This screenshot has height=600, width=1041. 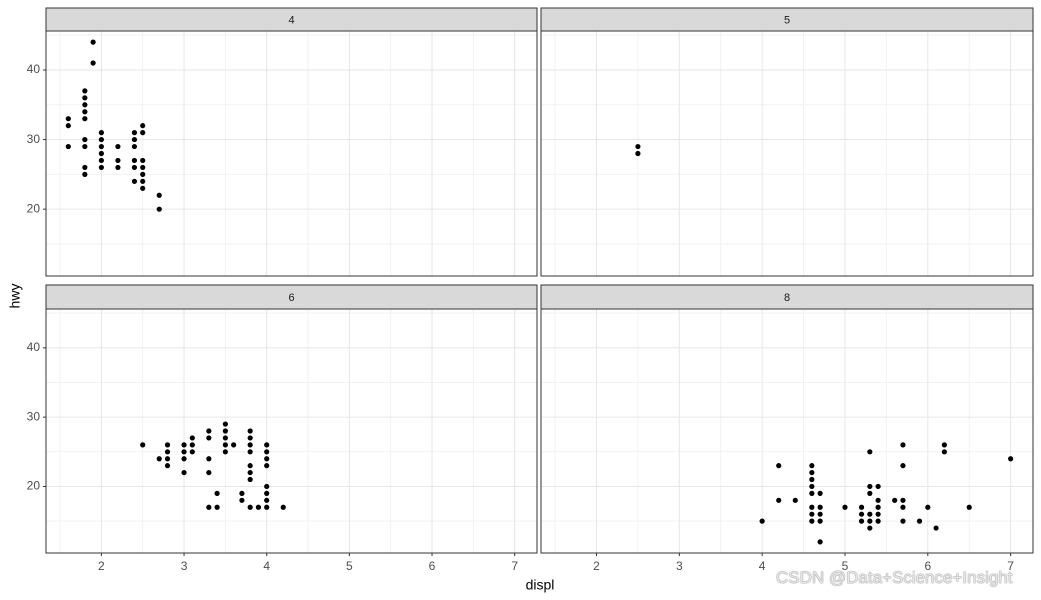 What do you see at coordinates (787, 20) in the screenshot?
I see `strip-label: 5` at bounding box center [787, 20].